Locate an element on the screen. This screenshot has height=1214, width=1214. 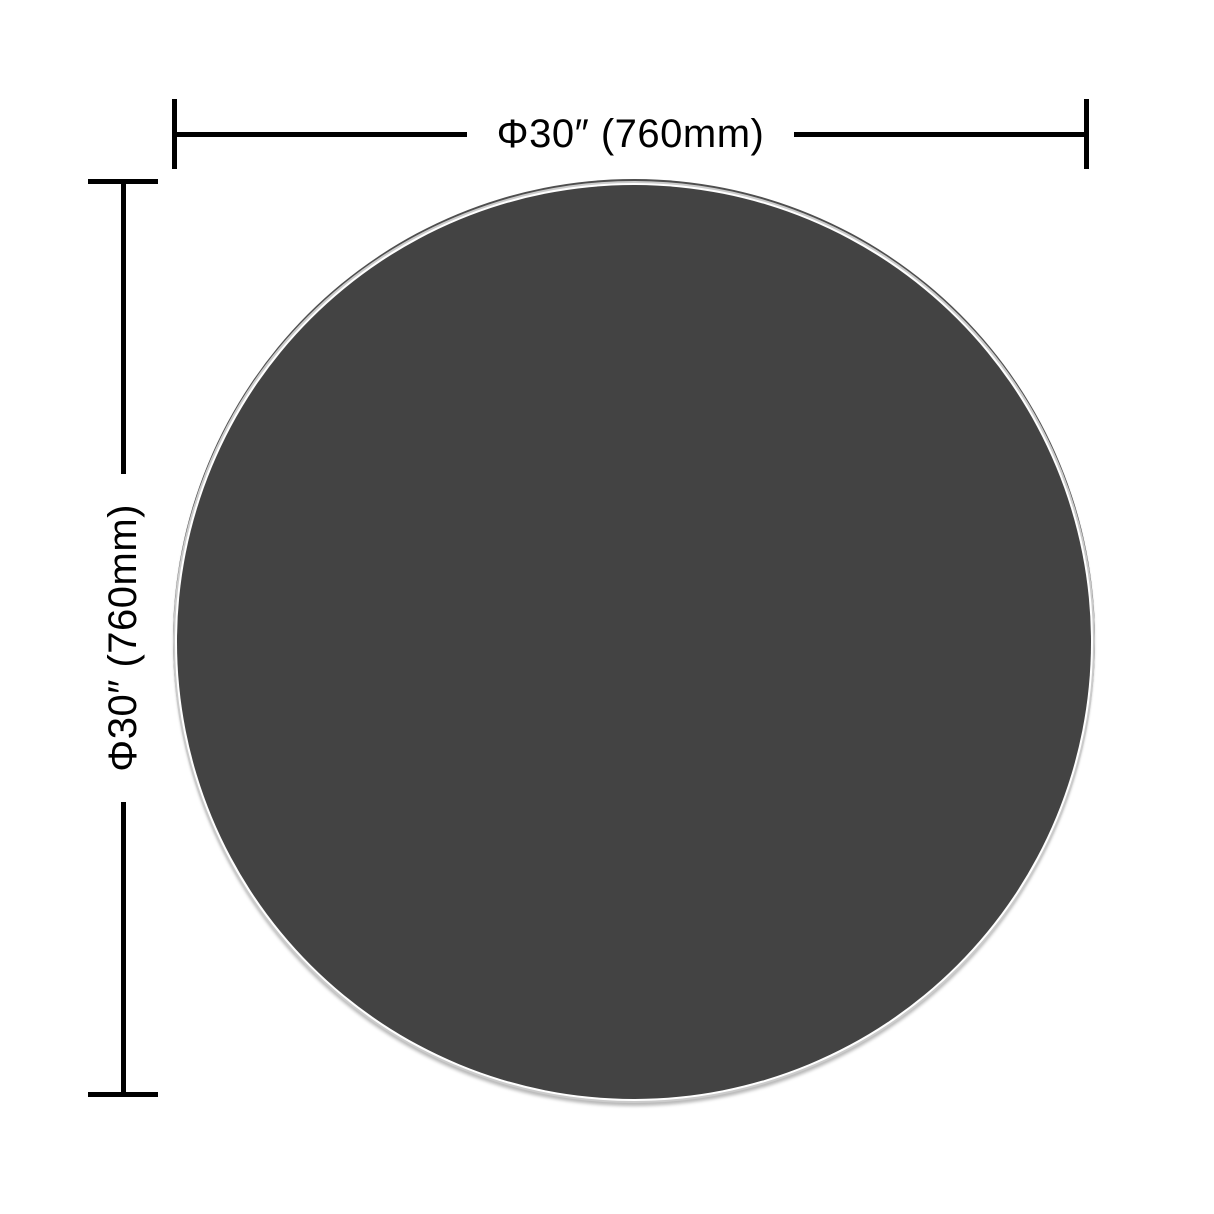
height-dimension-label: Φ30″ (760mm) is located at coordinates (123, 638).